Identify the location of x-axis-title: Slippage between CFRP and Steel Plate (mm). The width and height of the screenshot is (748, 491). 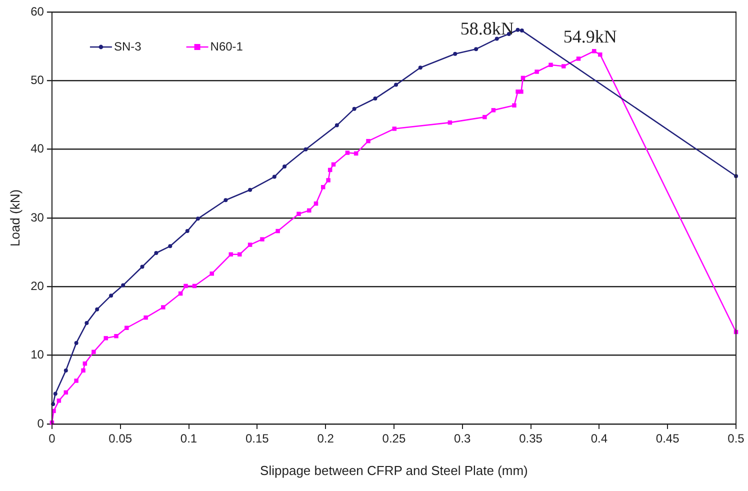
(394, 470).